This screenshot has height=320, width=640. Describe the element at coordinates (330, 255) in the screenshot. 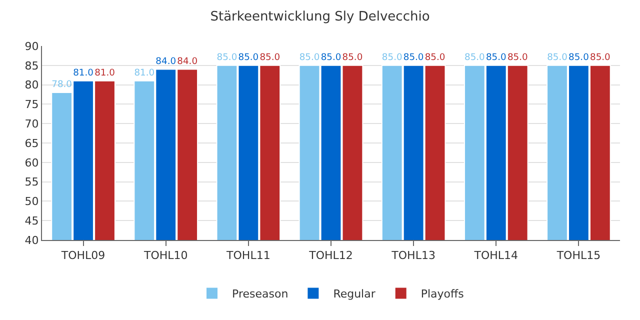

I see `x-tick-label: TOHL12` at that location.